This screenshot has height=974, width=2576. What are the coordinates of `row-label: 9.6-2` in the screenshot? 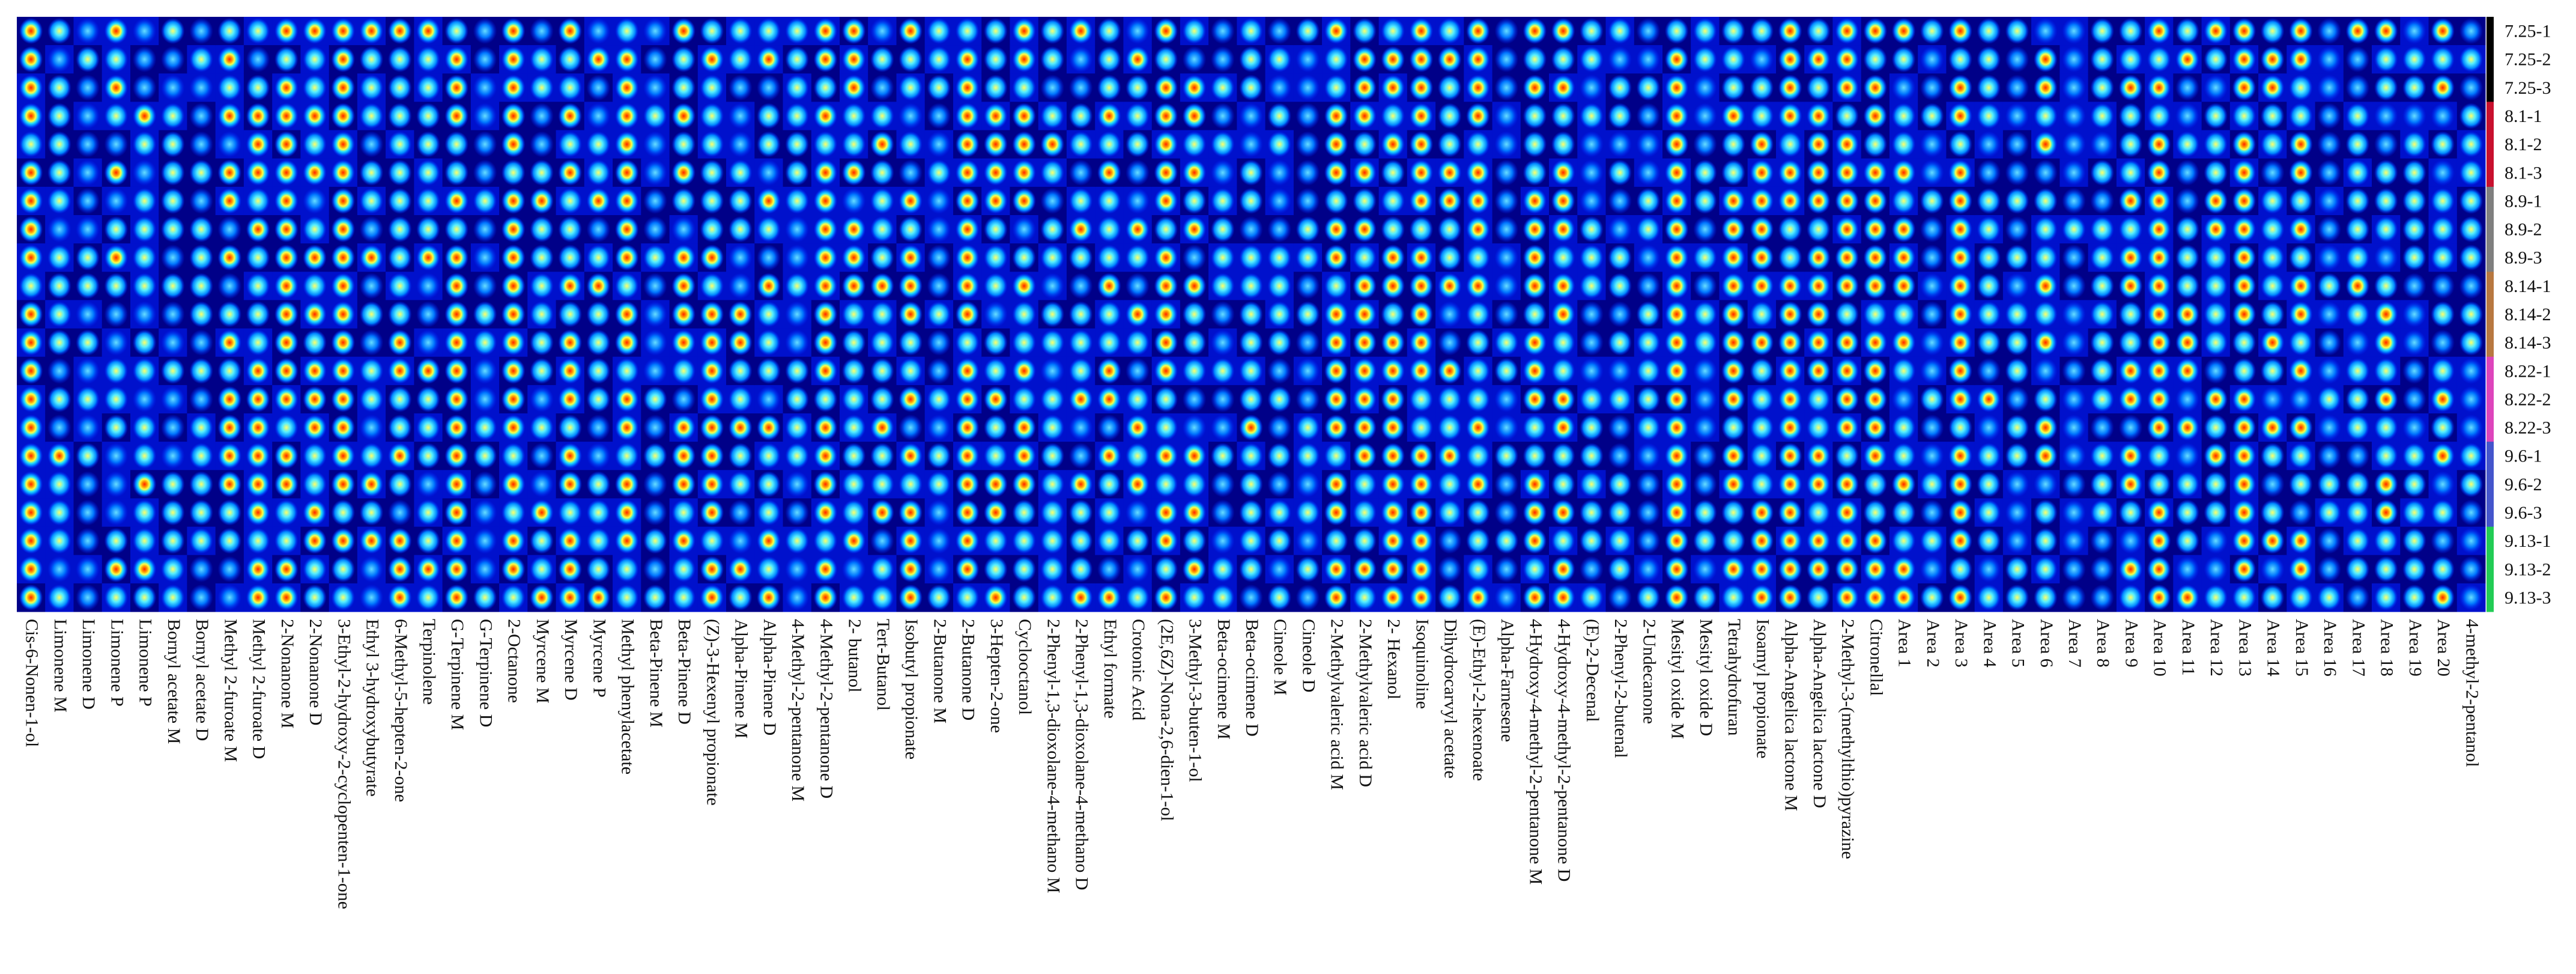 It's located at (2523, 485).